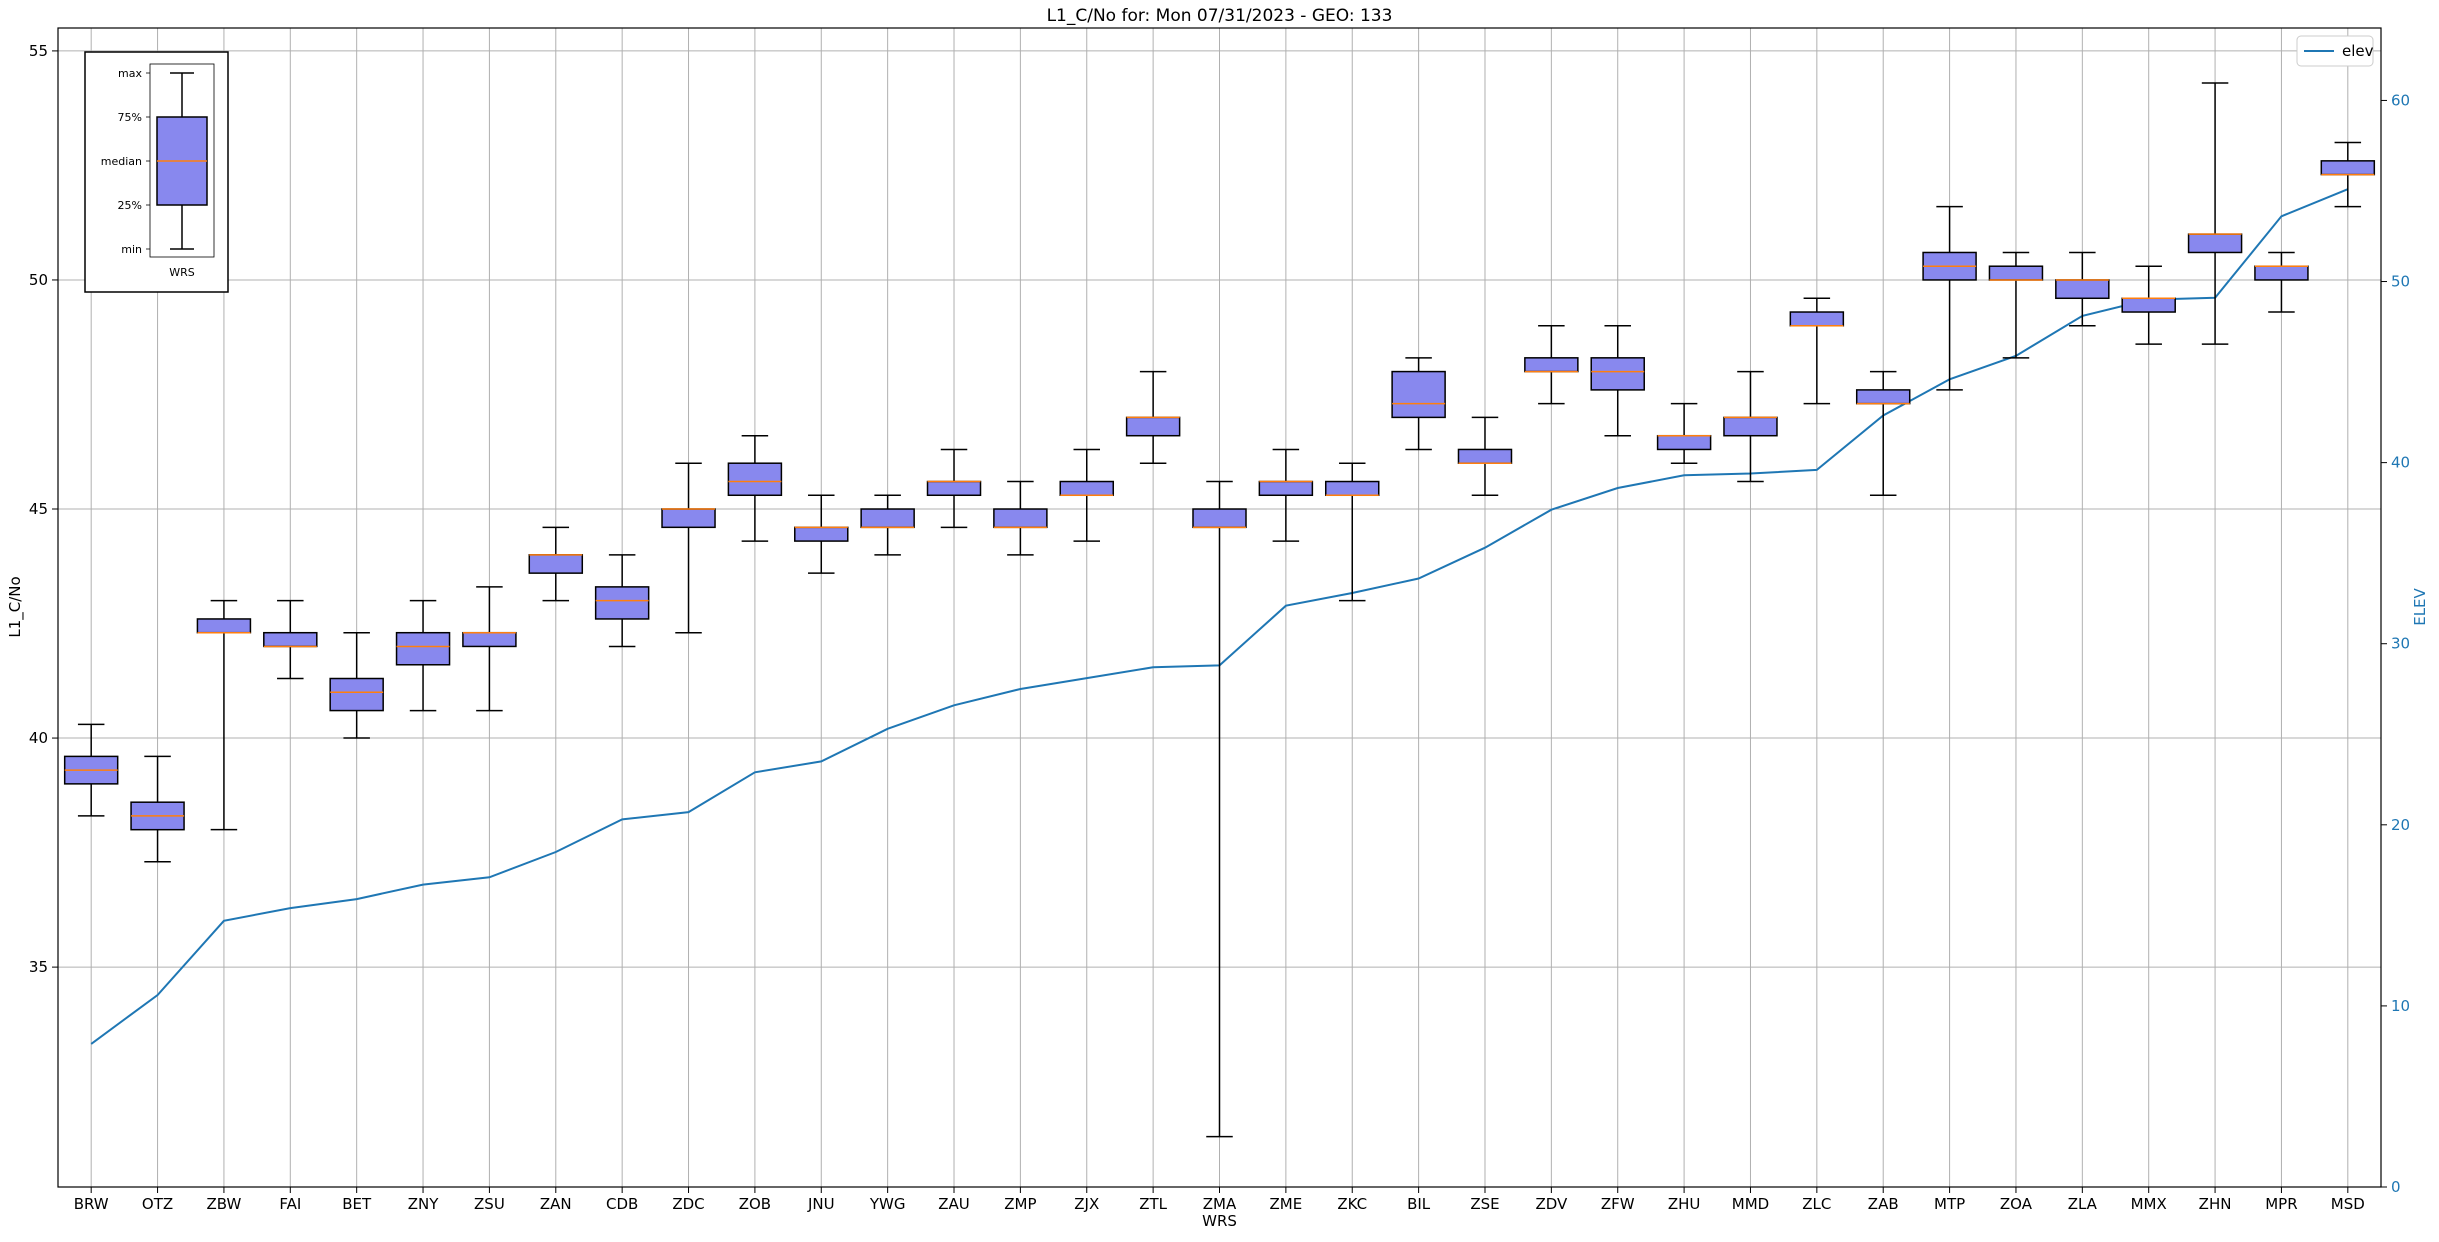 This screenshot has height=1242, width=2439. Describe the element at coordinates (15, 606) in the screenshot. I see `y-axis-label: L1_C/No` at that location.